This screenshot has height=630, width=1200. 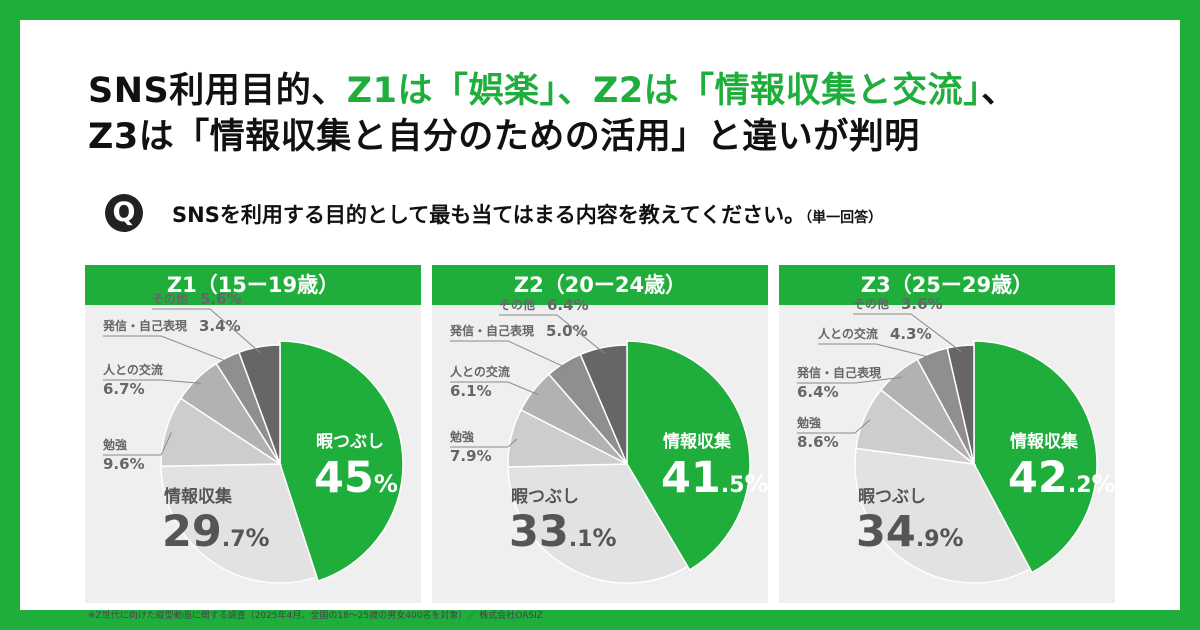 What do you see at coordinates (217, 91) in the screenshot?
I see `title-line-1-part-a: SNS利用目的、` at bounding box center [217, 91].